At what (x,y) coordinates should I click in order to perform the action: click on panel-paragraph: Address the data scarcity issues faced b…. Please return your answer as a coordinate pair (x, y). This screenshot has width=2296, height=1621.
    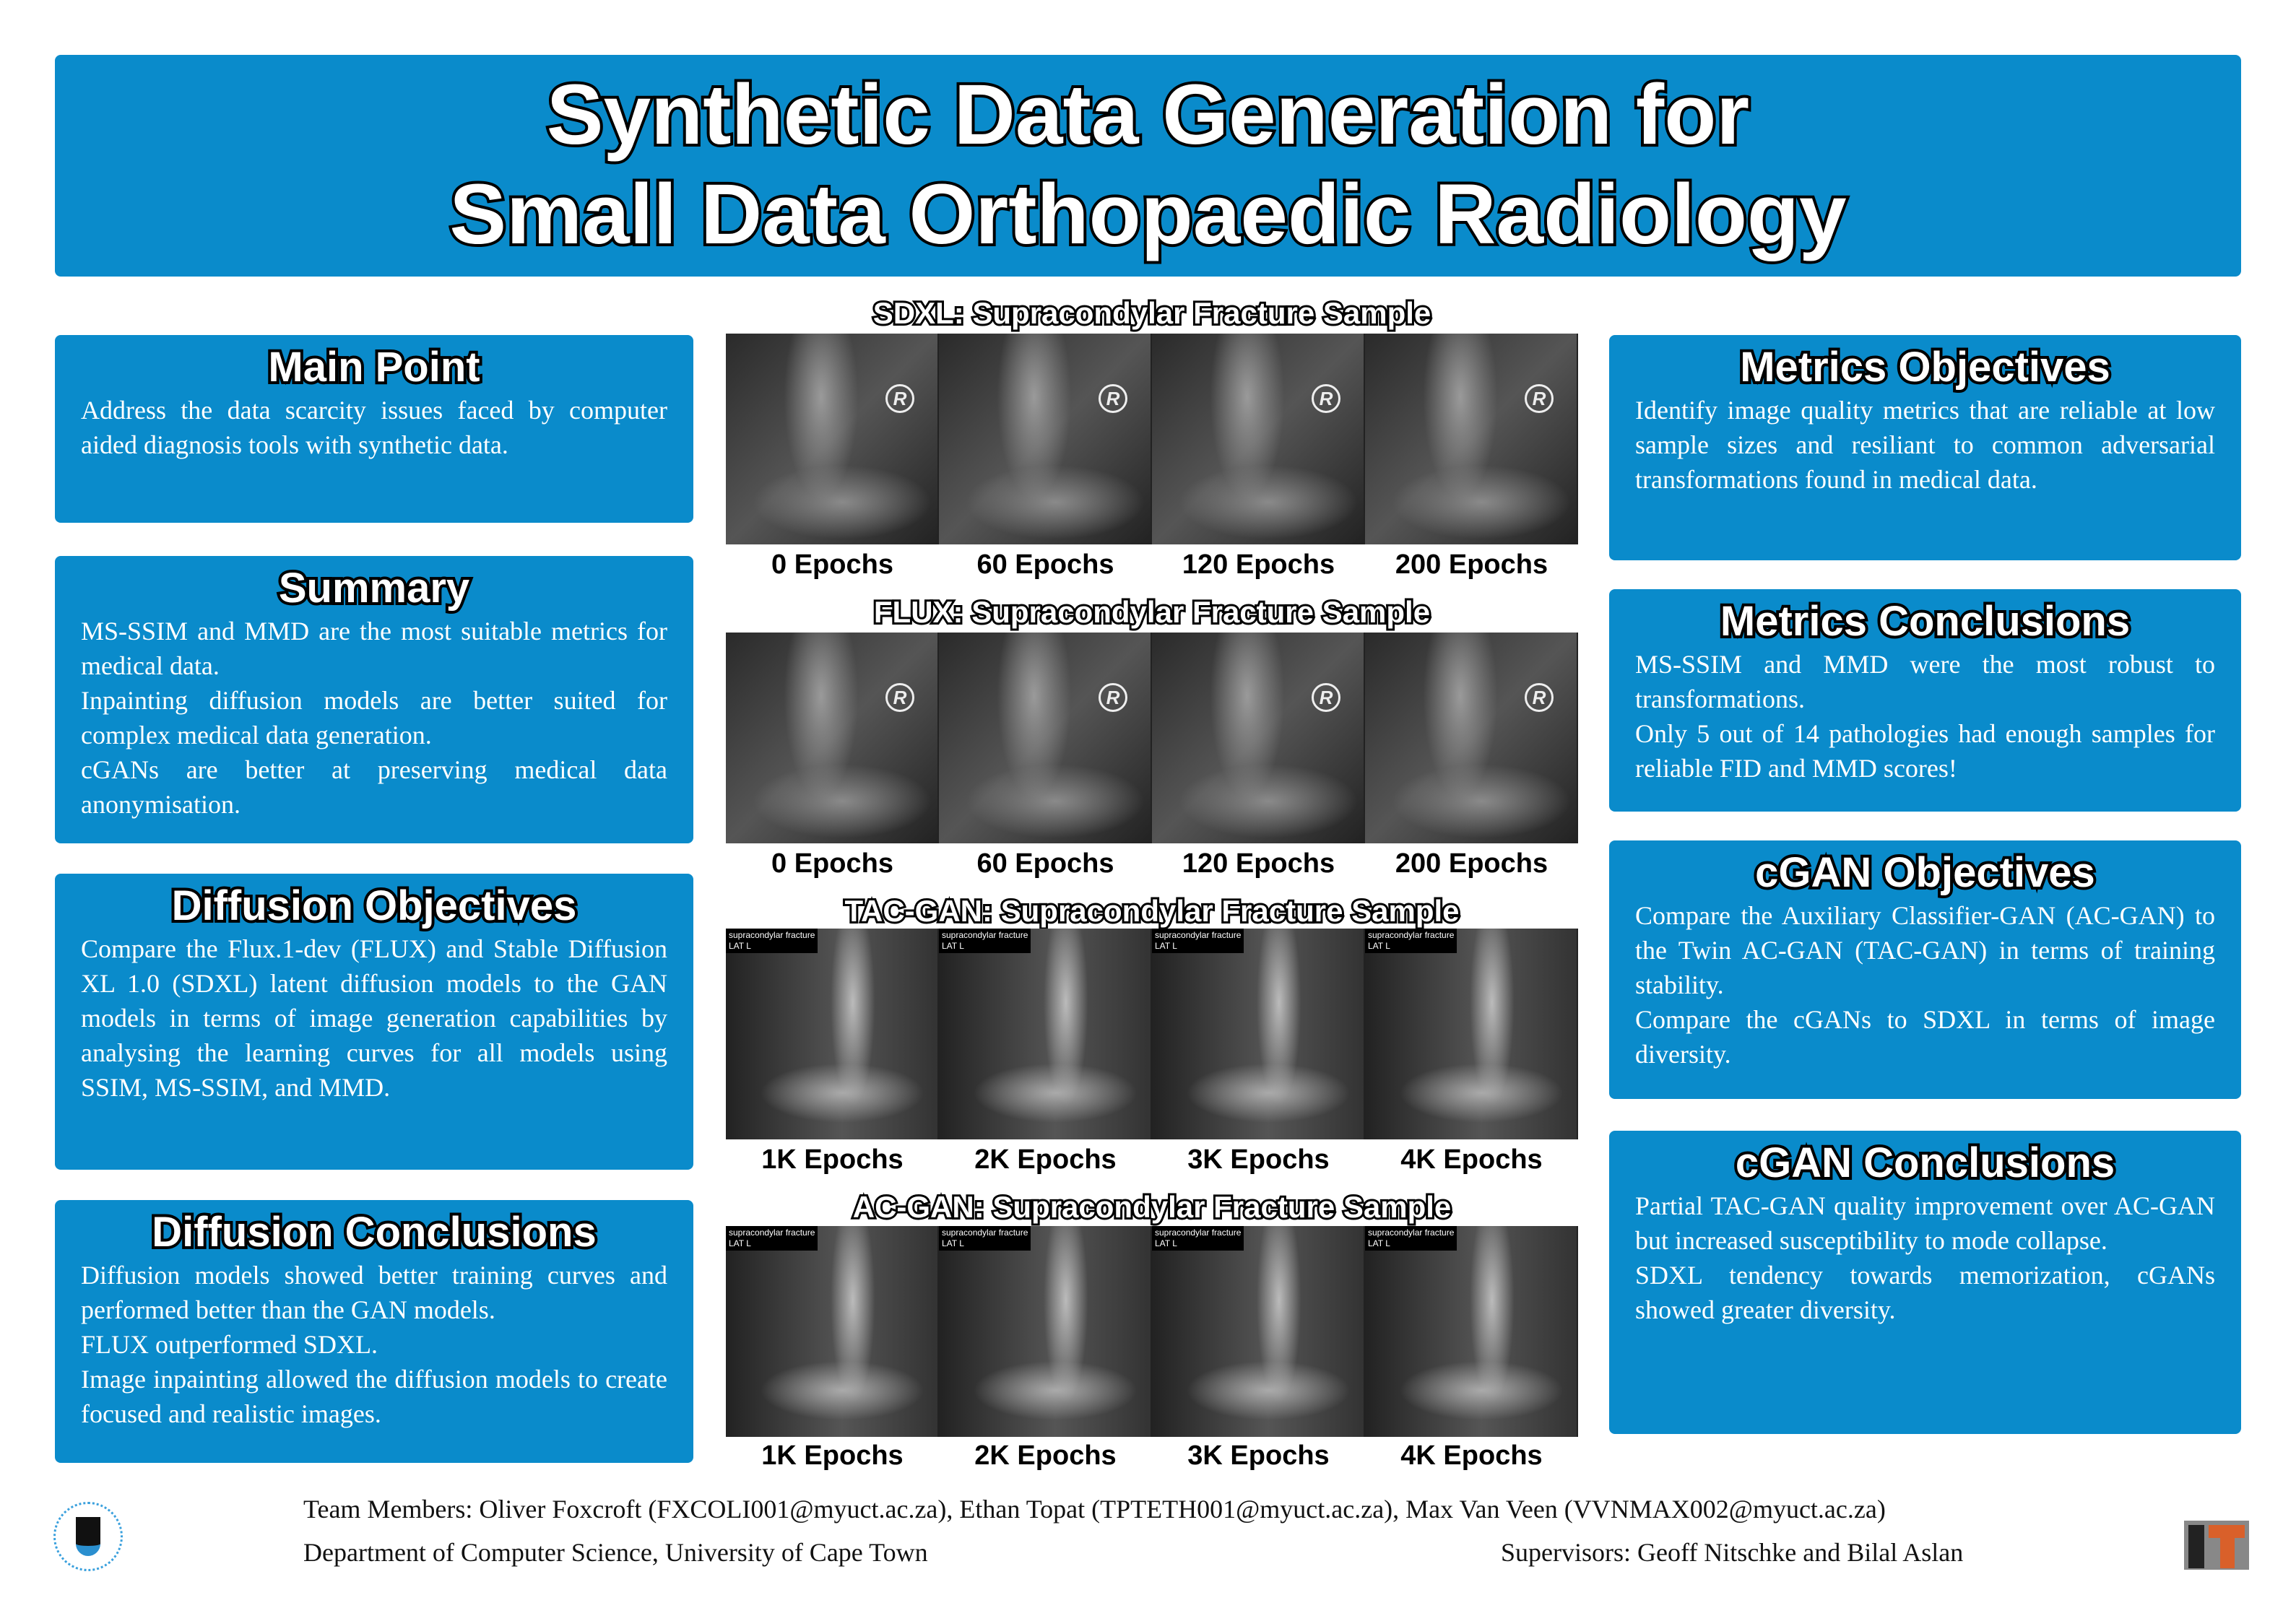
    Looking at the image, I should click on (374, 427).